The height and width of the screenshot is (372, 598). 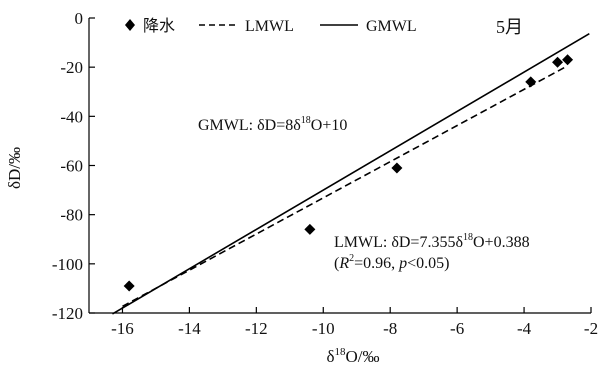 What do you see at coordinates (189, 328) in the screenshot?
I see `x-tick-label: -14` at bounding box center [189, 328].